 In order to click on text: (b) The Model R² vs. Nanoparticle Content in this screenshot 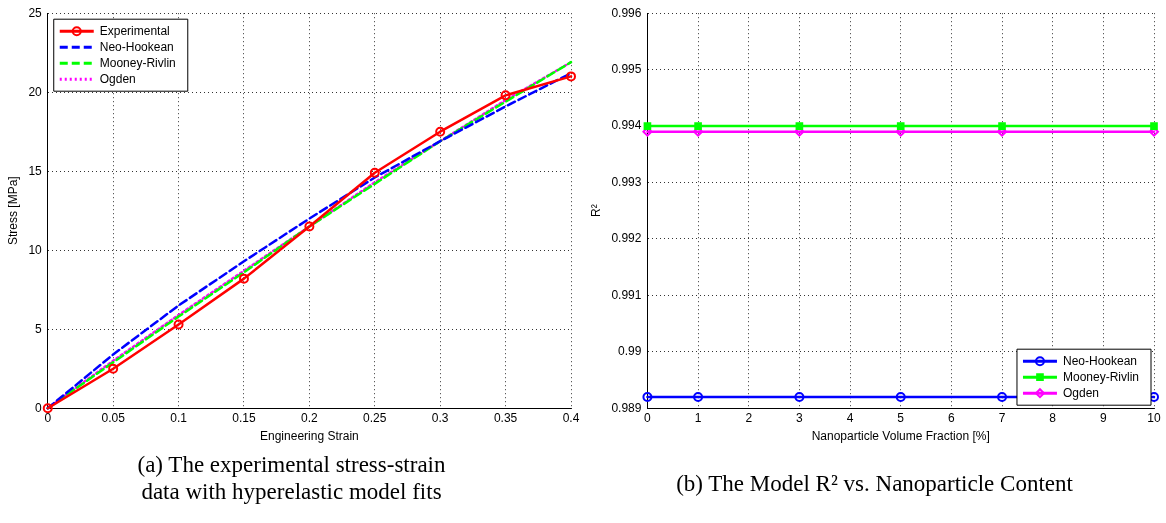, I will do `click(874, 483)`.